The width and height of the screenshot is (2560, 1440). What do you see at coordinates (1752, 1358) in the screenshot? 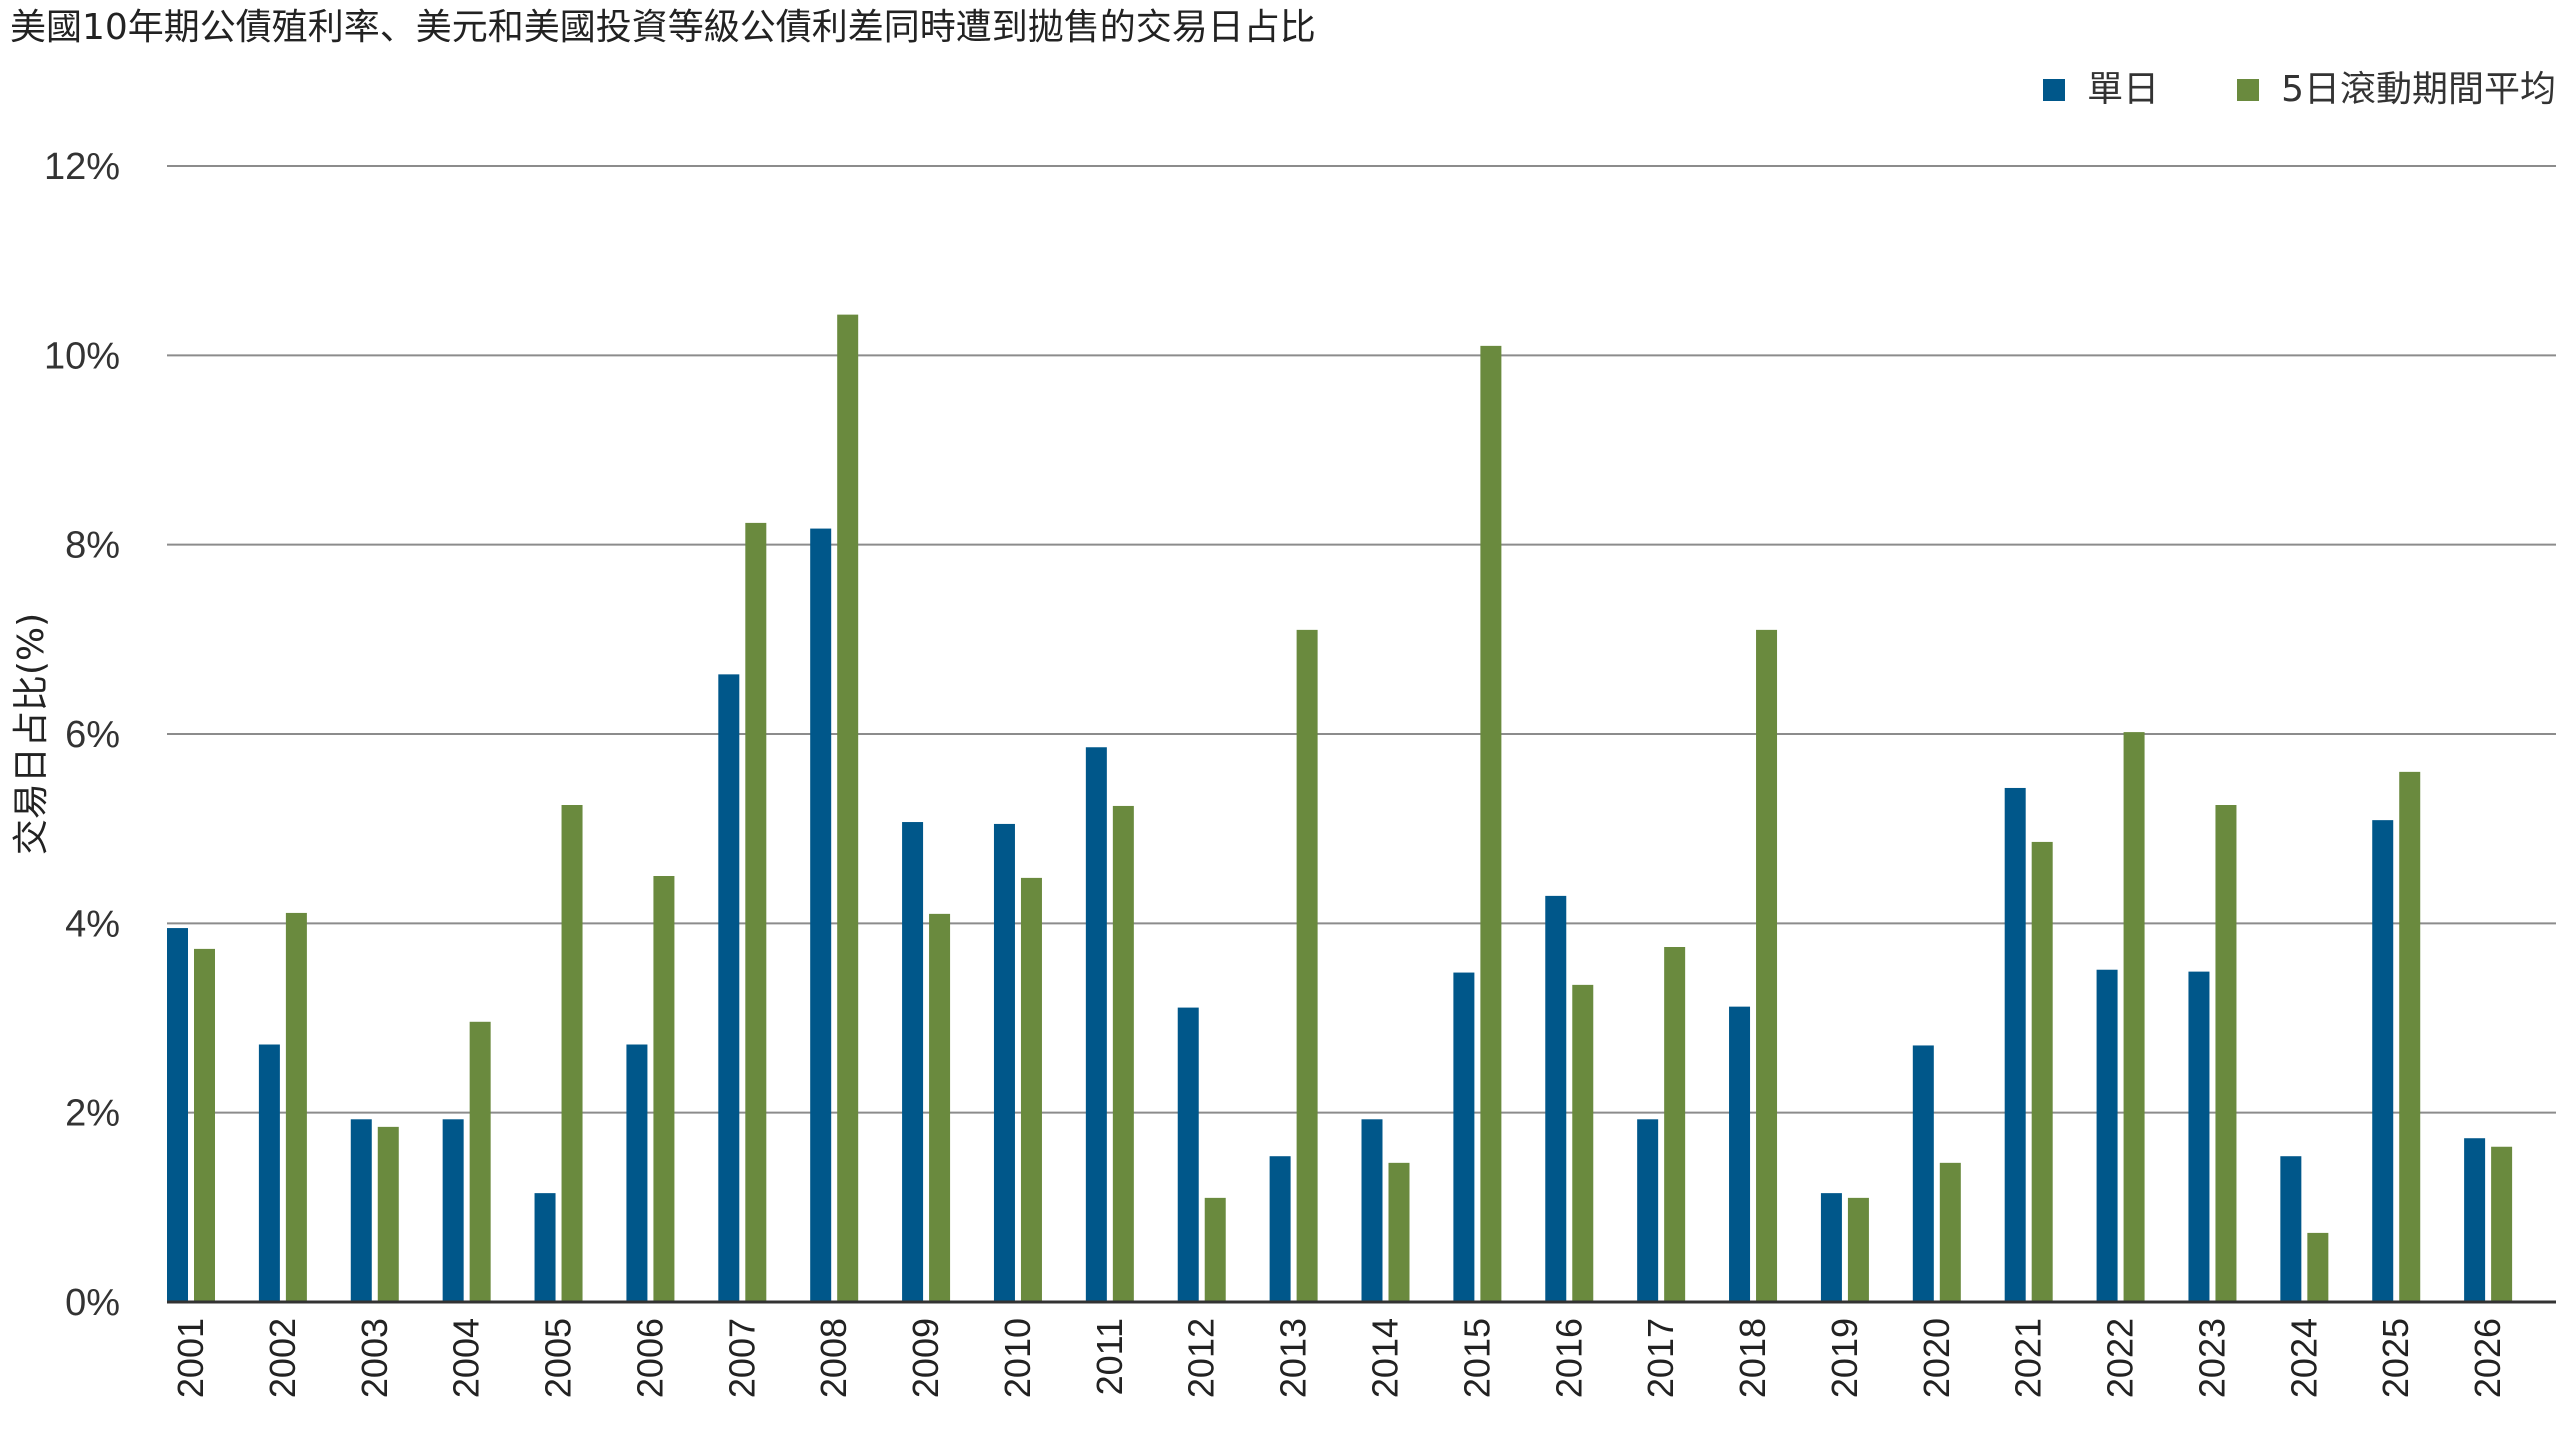
I see `x-tick-label: 2018` at bounding box center [1752, 1358].